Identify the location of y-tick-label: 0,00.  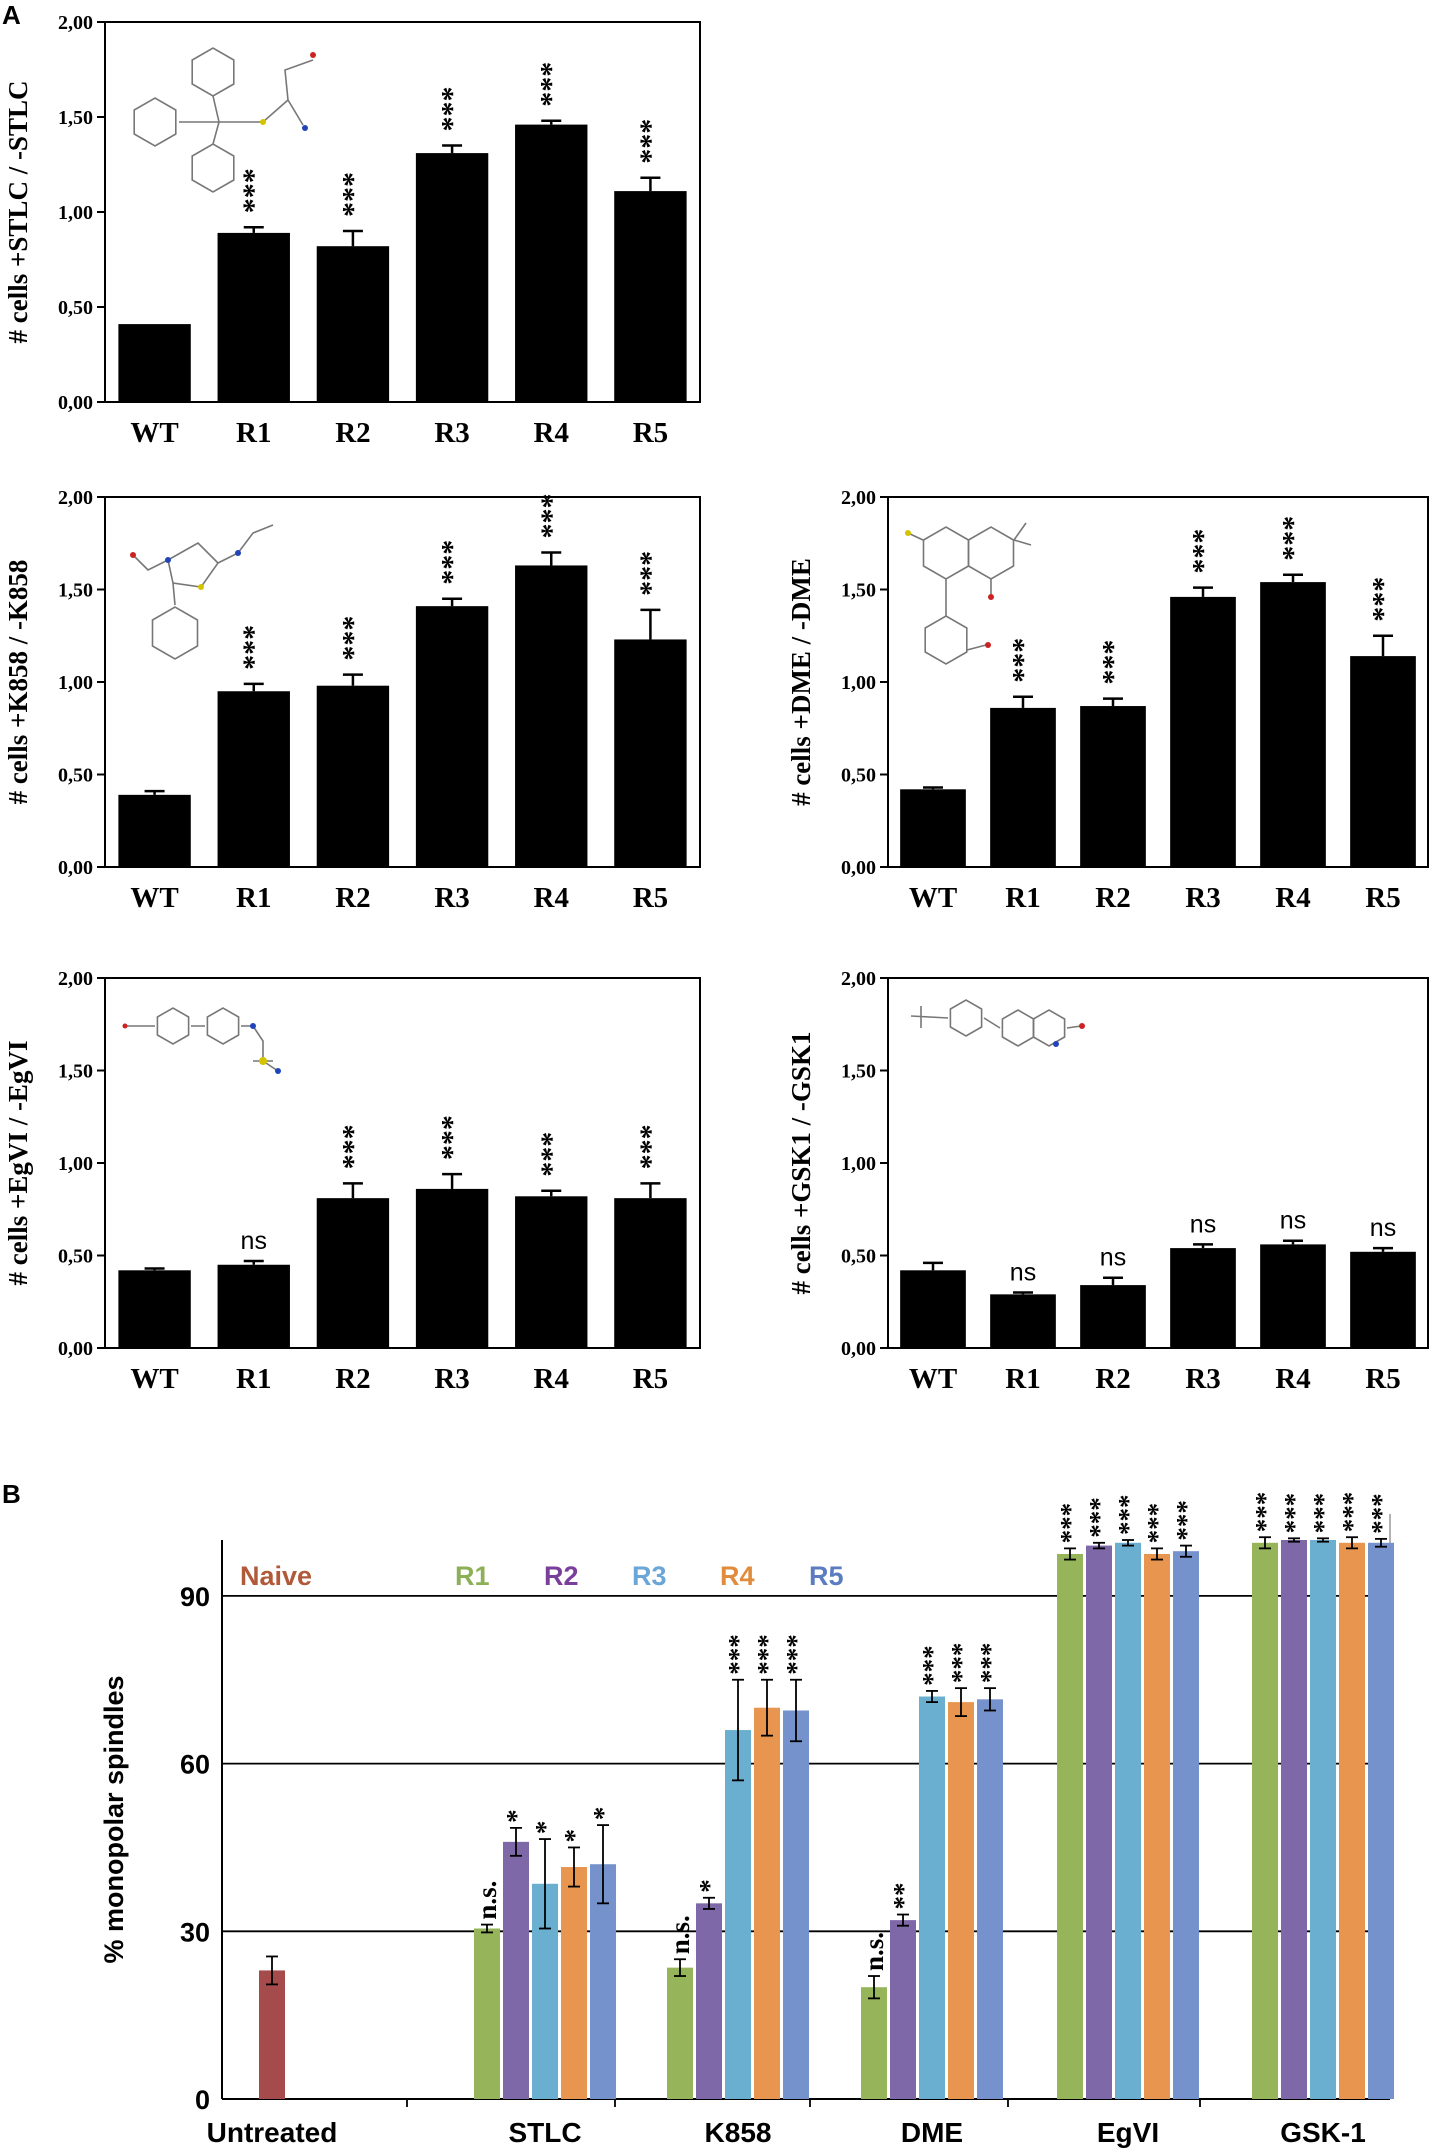
(75, 403).